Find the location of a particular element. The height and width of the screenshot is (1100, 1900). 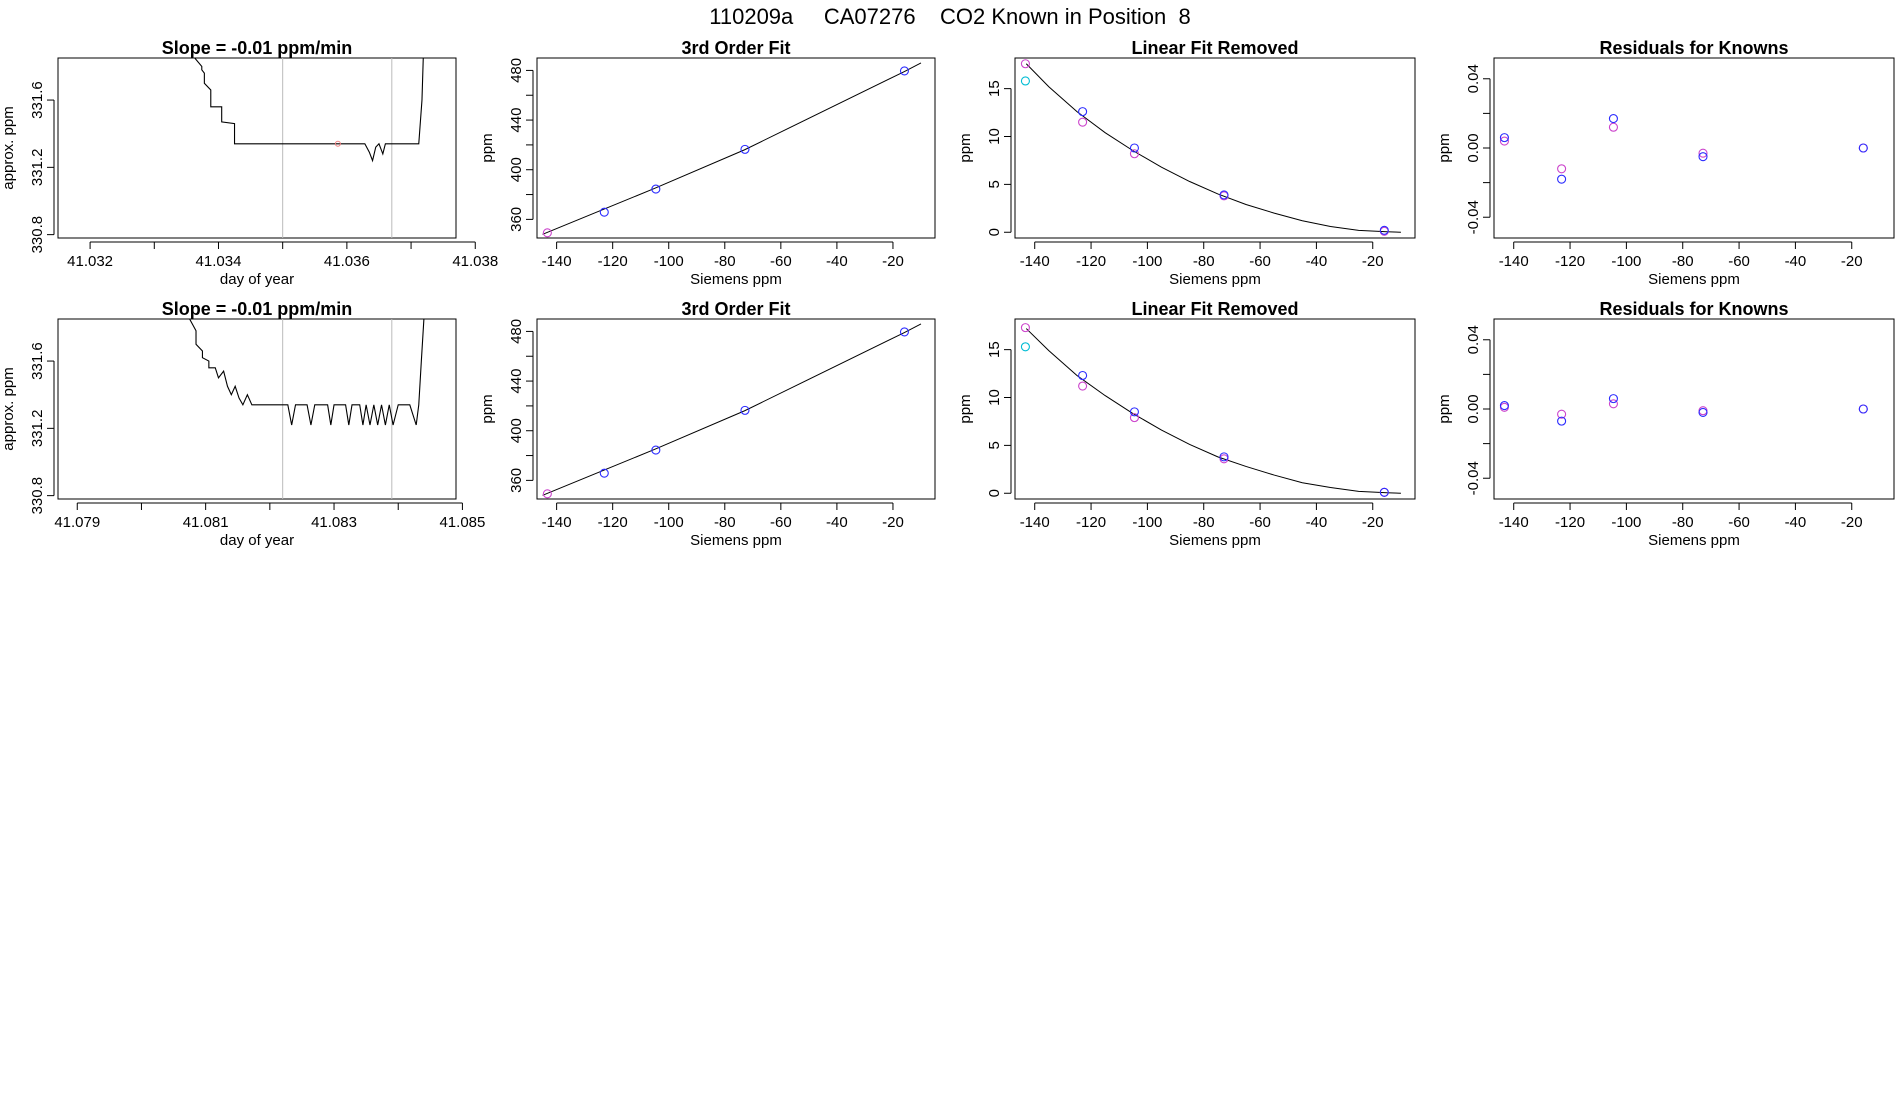

y-tick-label: 480 is located at coordinates (516, 331).